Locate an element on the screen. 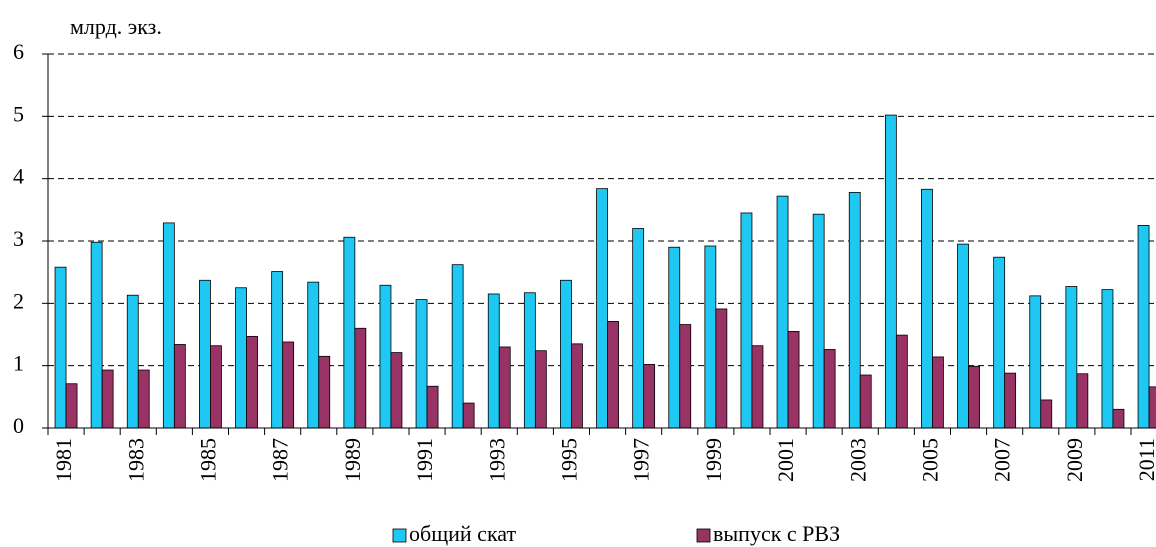 This screenshot has height=547, width=1156. x-tick-label: 2007 is located at coordinates (1002, 460).